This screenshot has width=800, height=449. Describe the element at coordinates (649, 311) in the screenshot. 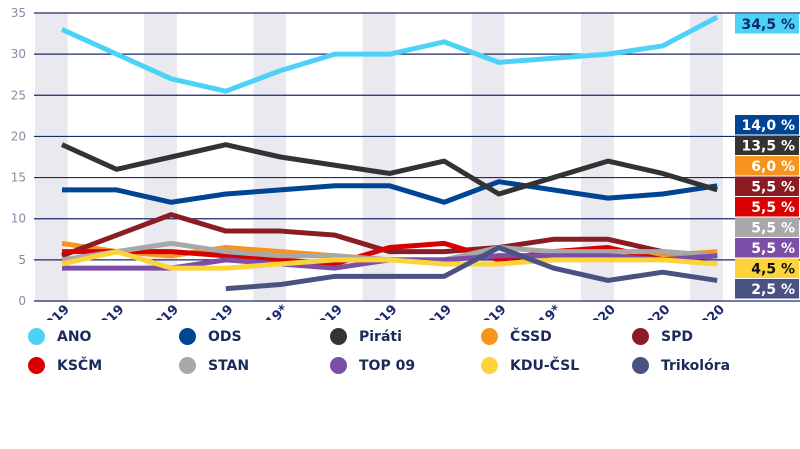

I see `x-tick-label: II./2020` at that location.